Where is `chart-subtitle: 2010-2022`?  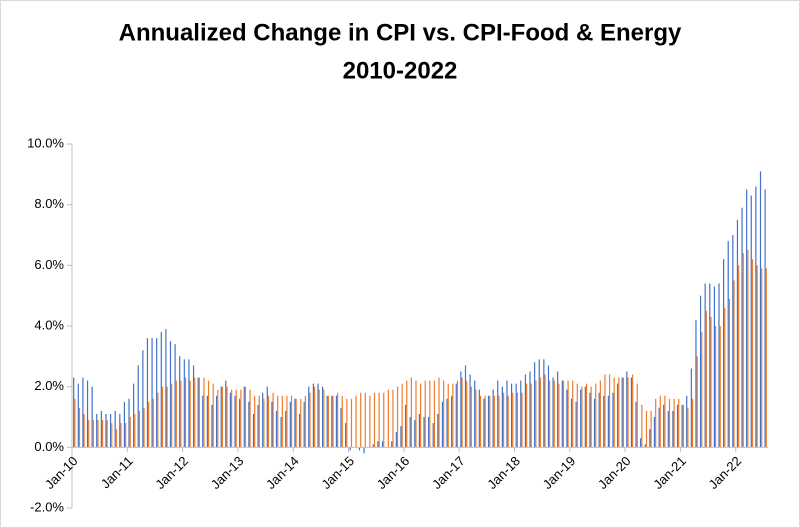 chart-subtitle: 2010-2022 is located at coordinates (400, 70).